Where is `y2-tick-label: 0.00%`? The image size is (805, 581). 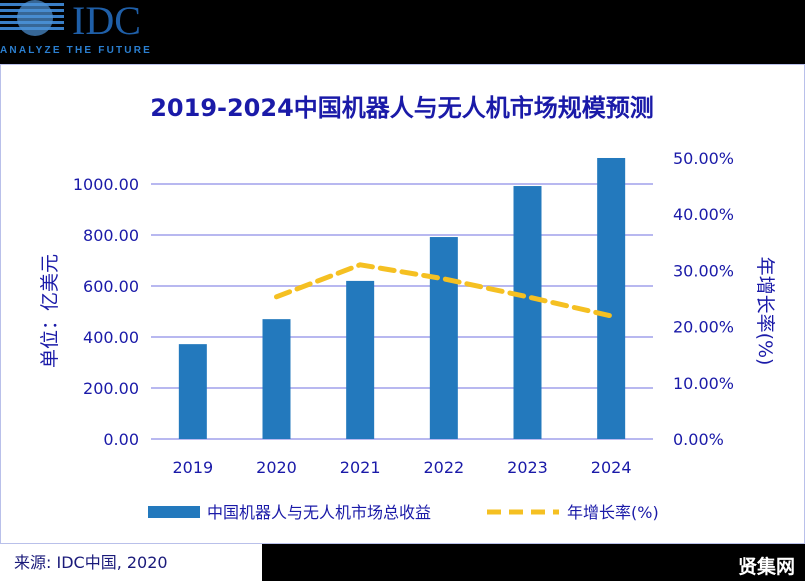
y2-tick-label: 0.00% is located at coordinates (698, 439).